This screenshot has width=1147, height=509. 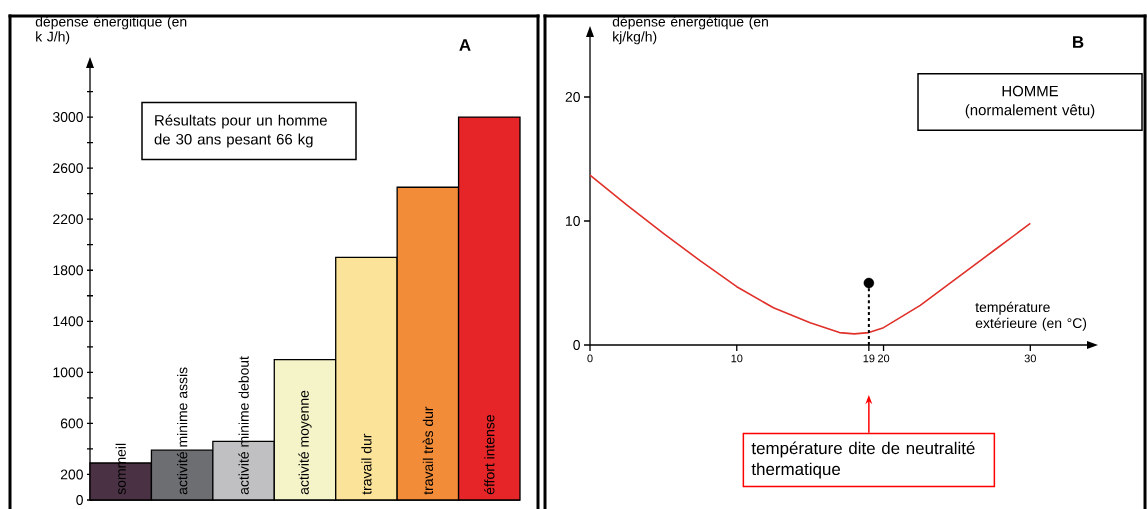 What do you see at coordinates (590, 358) in the screenshot?
I see `x-tick-label: 0` at bounding box center [590, 358].